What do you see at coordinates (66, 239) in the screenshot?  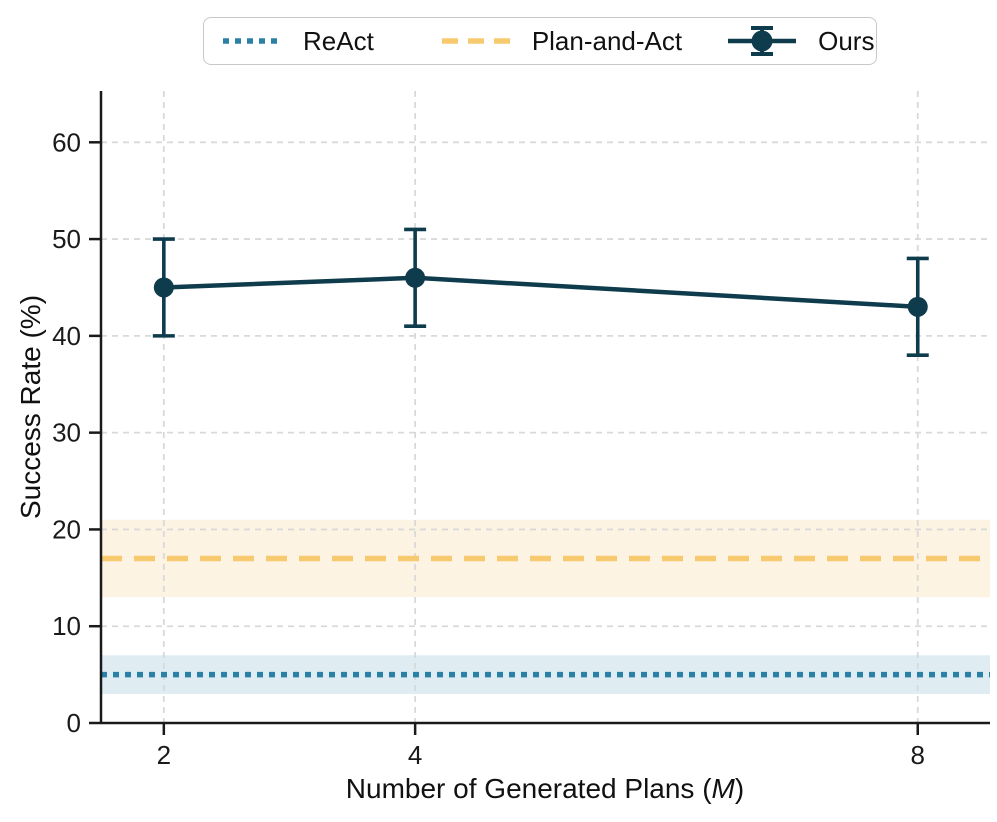 I see `y-tick-label: 50` at bounding box center [66, 239].